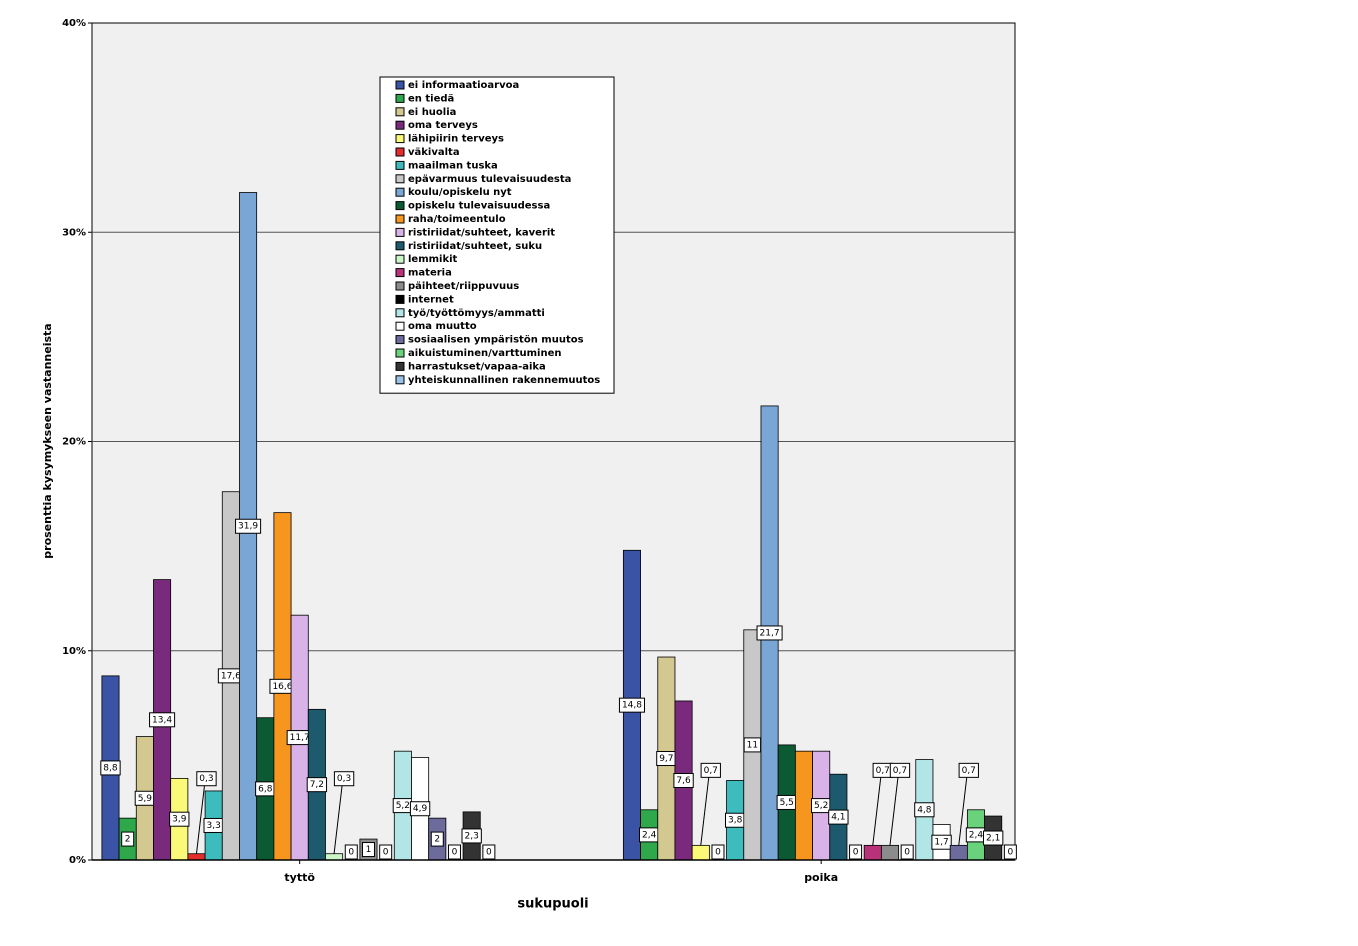 The height and width of the screenshot is (946, 1358). Describe the element at coordinates (430, 273) in the screenshot. I see `legend-label: materia` at that location.